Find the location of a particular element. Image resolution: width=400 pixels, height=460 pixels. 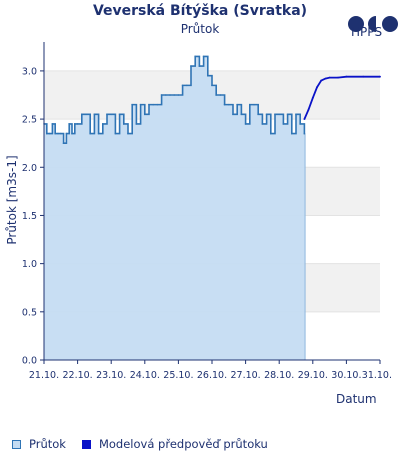

x-tick-label: 26.10. is located at coordinates (212, 375).